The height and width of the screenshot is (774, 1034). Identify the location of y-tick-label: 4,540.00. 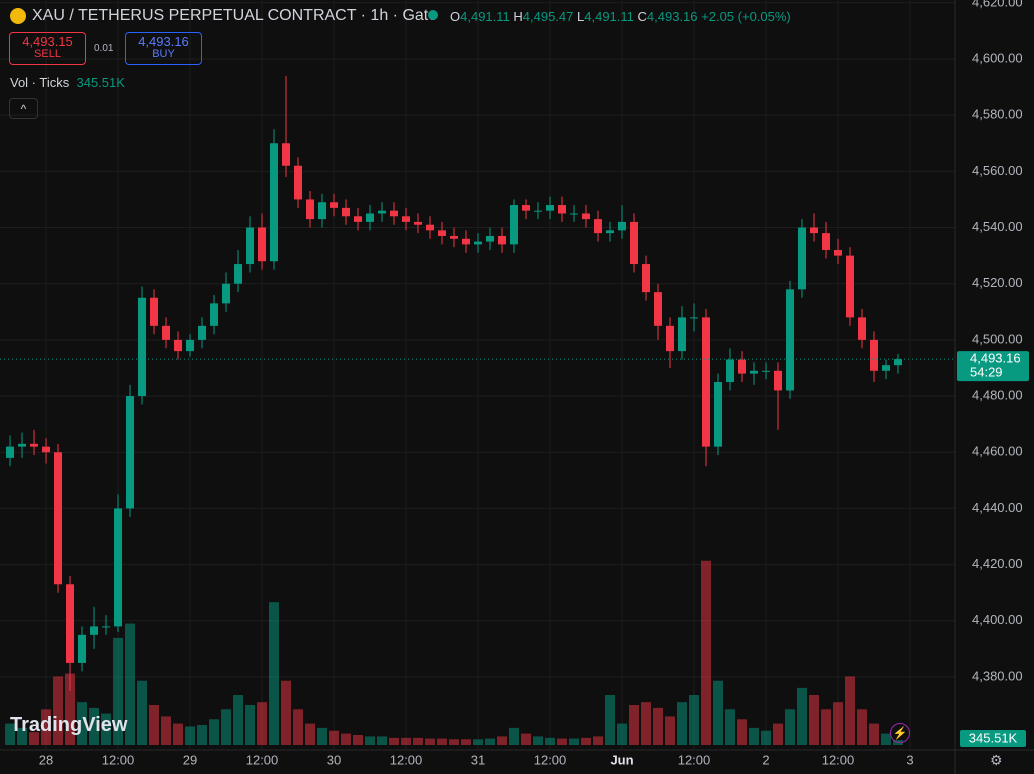
(997, 226).